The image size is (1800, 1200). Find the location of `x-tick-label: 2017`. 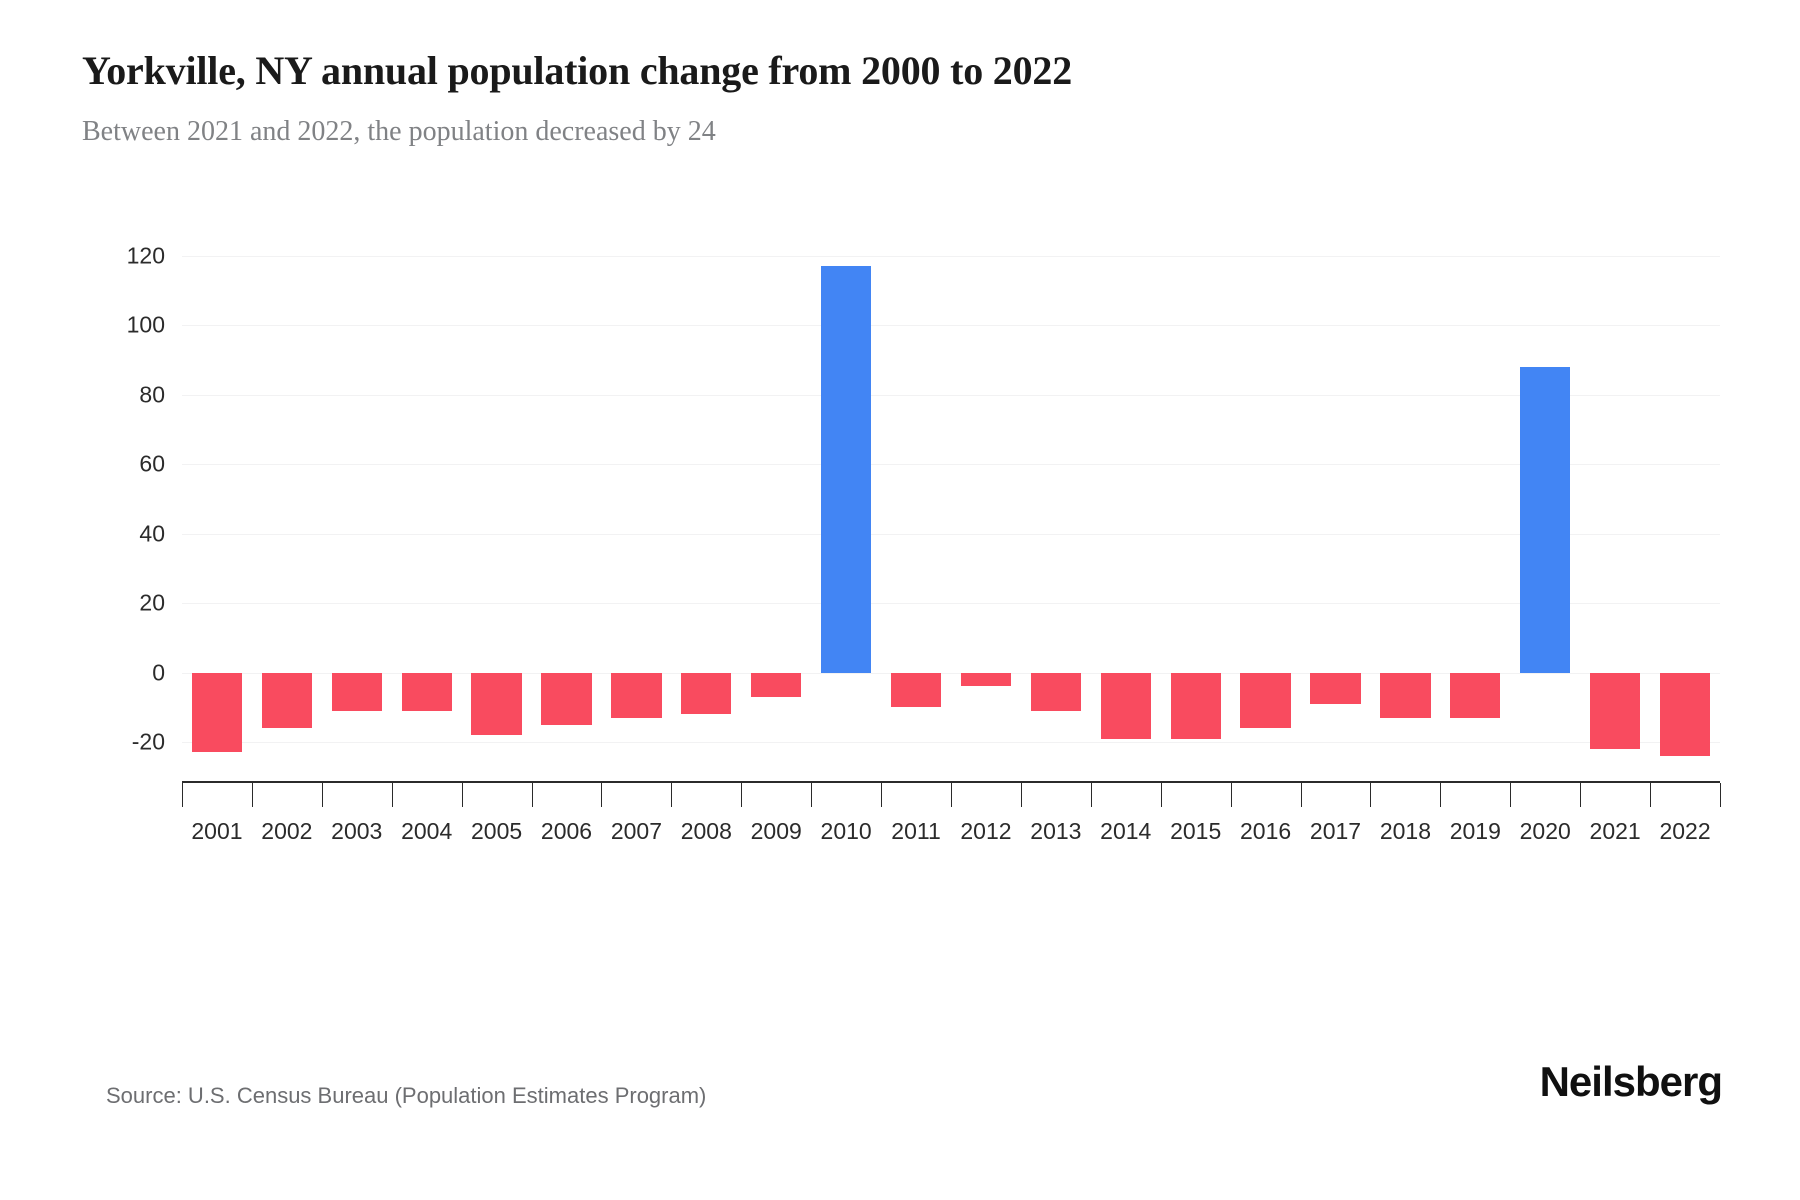

x-tick-label: 2017 is located at coordinates (1335, 831).